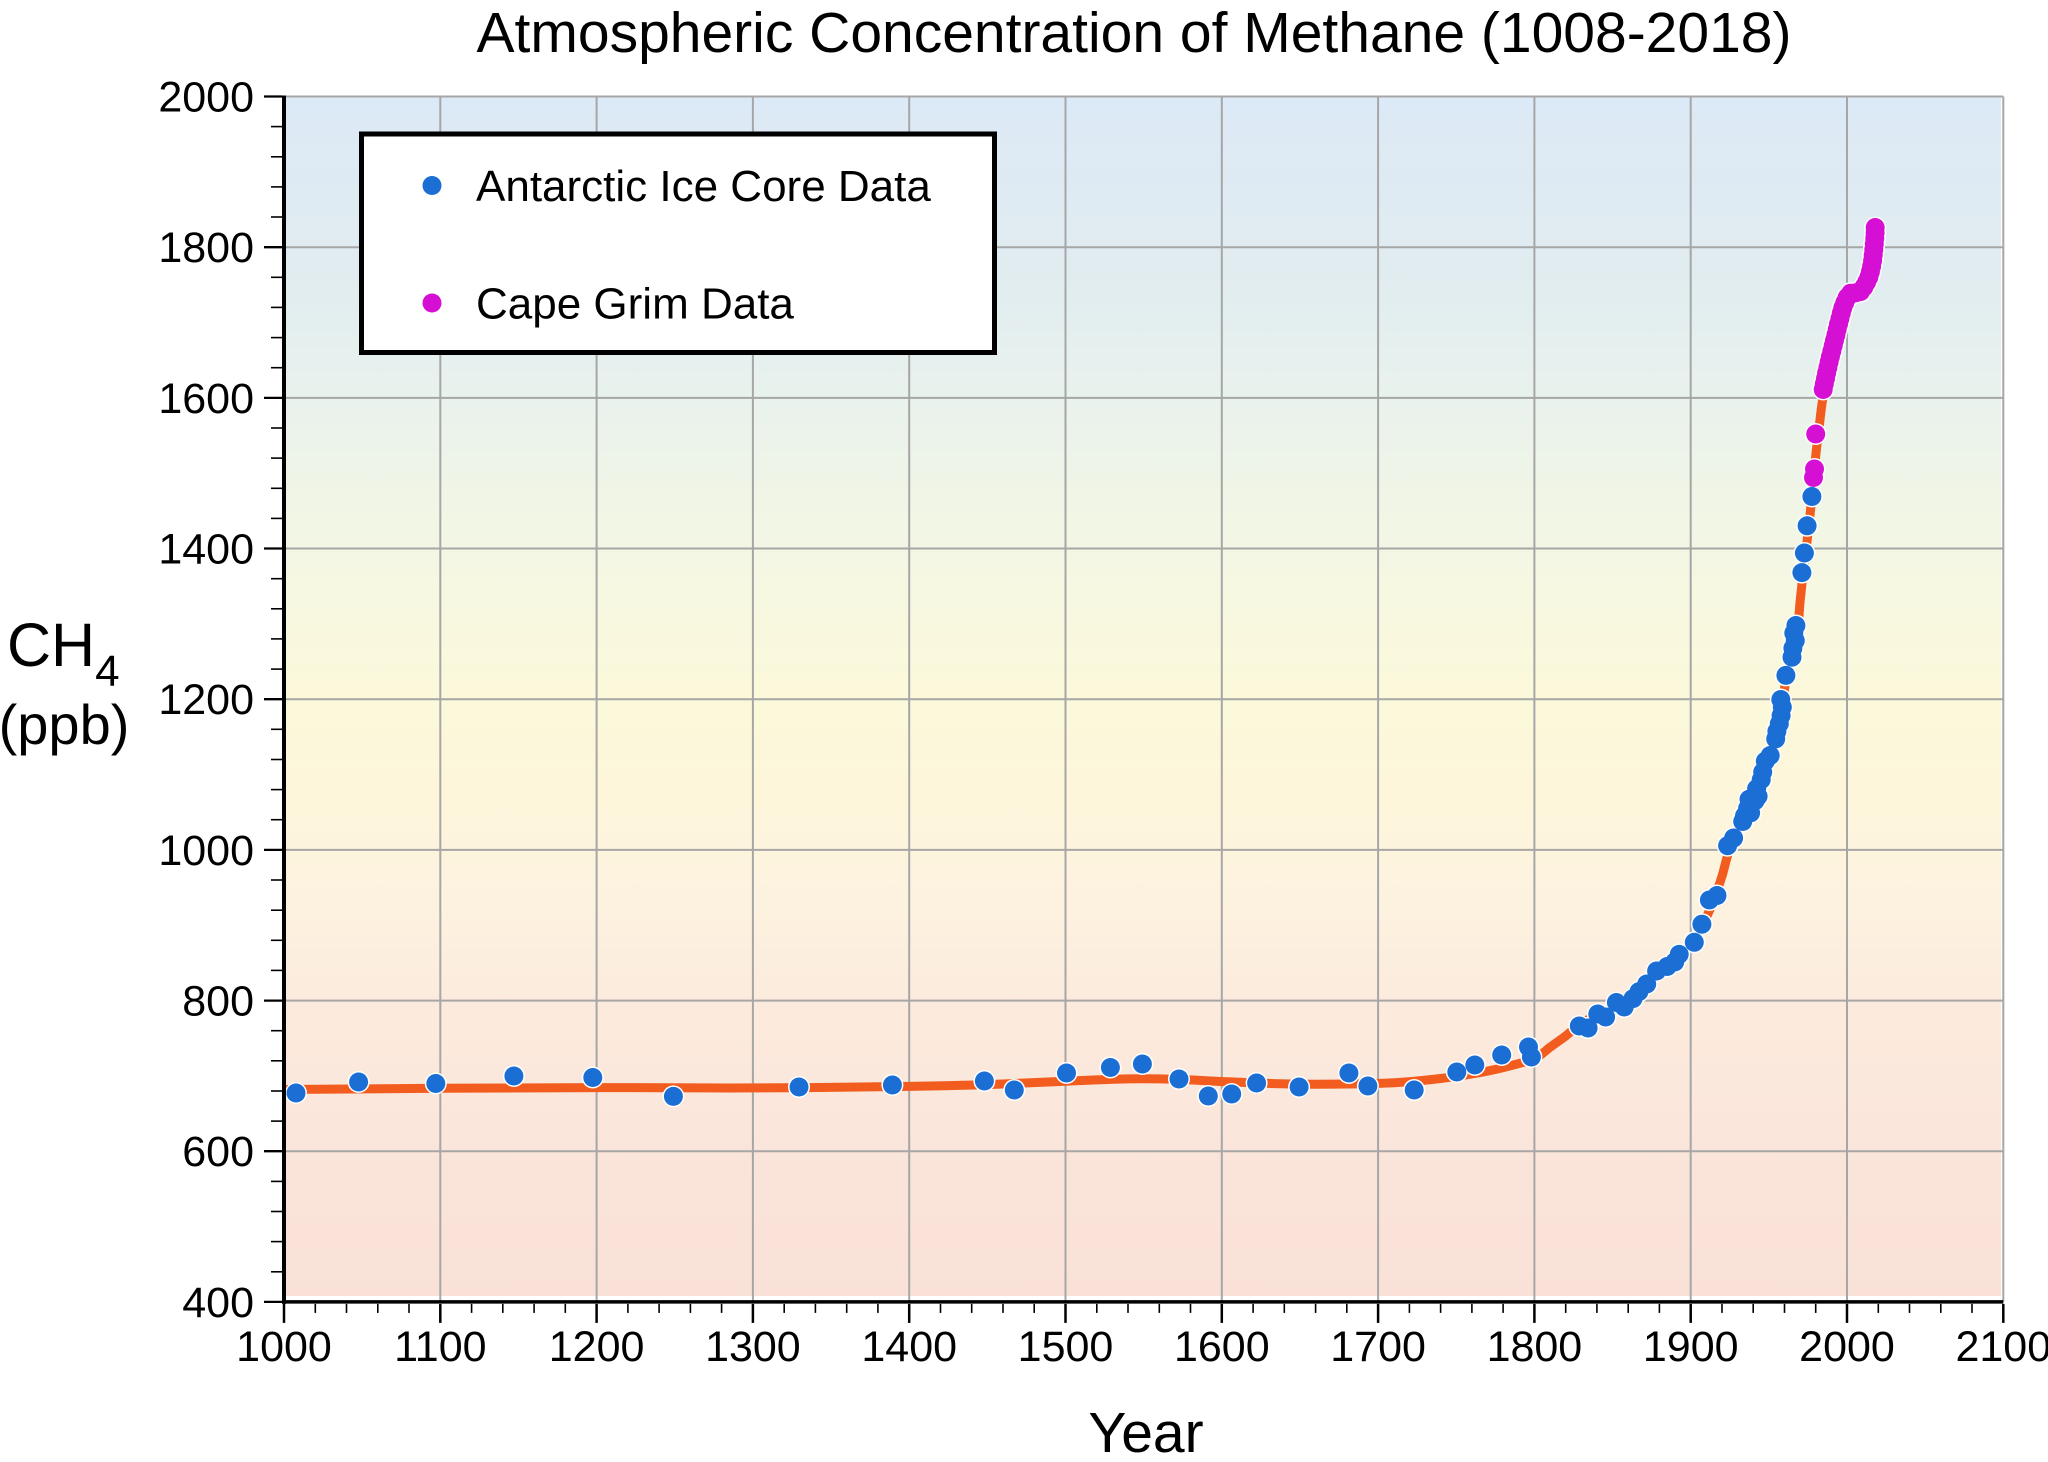 The height and width of the screenshot is (1462, 2048). I want to click on svg-text: 800, so click(218, 1002).